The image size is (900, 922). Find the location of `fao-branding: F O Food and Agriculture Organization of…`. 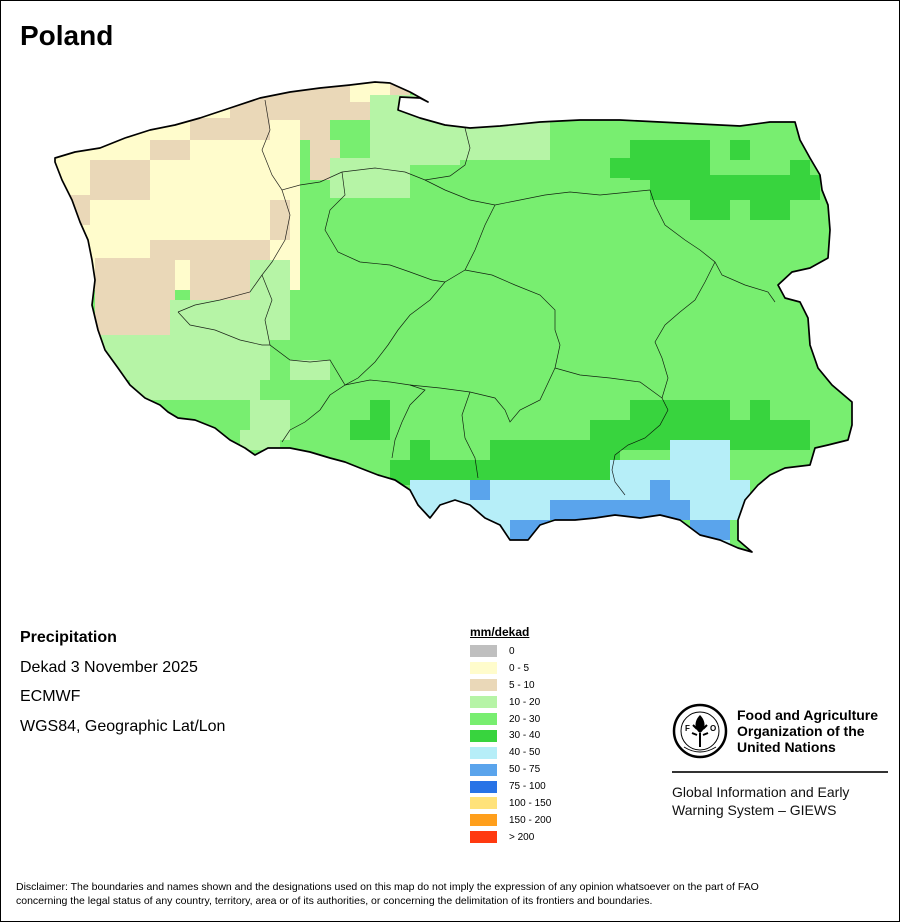

fao-branding: F O Food and Agriculture Organization of… is located at coordinates (780, 761).